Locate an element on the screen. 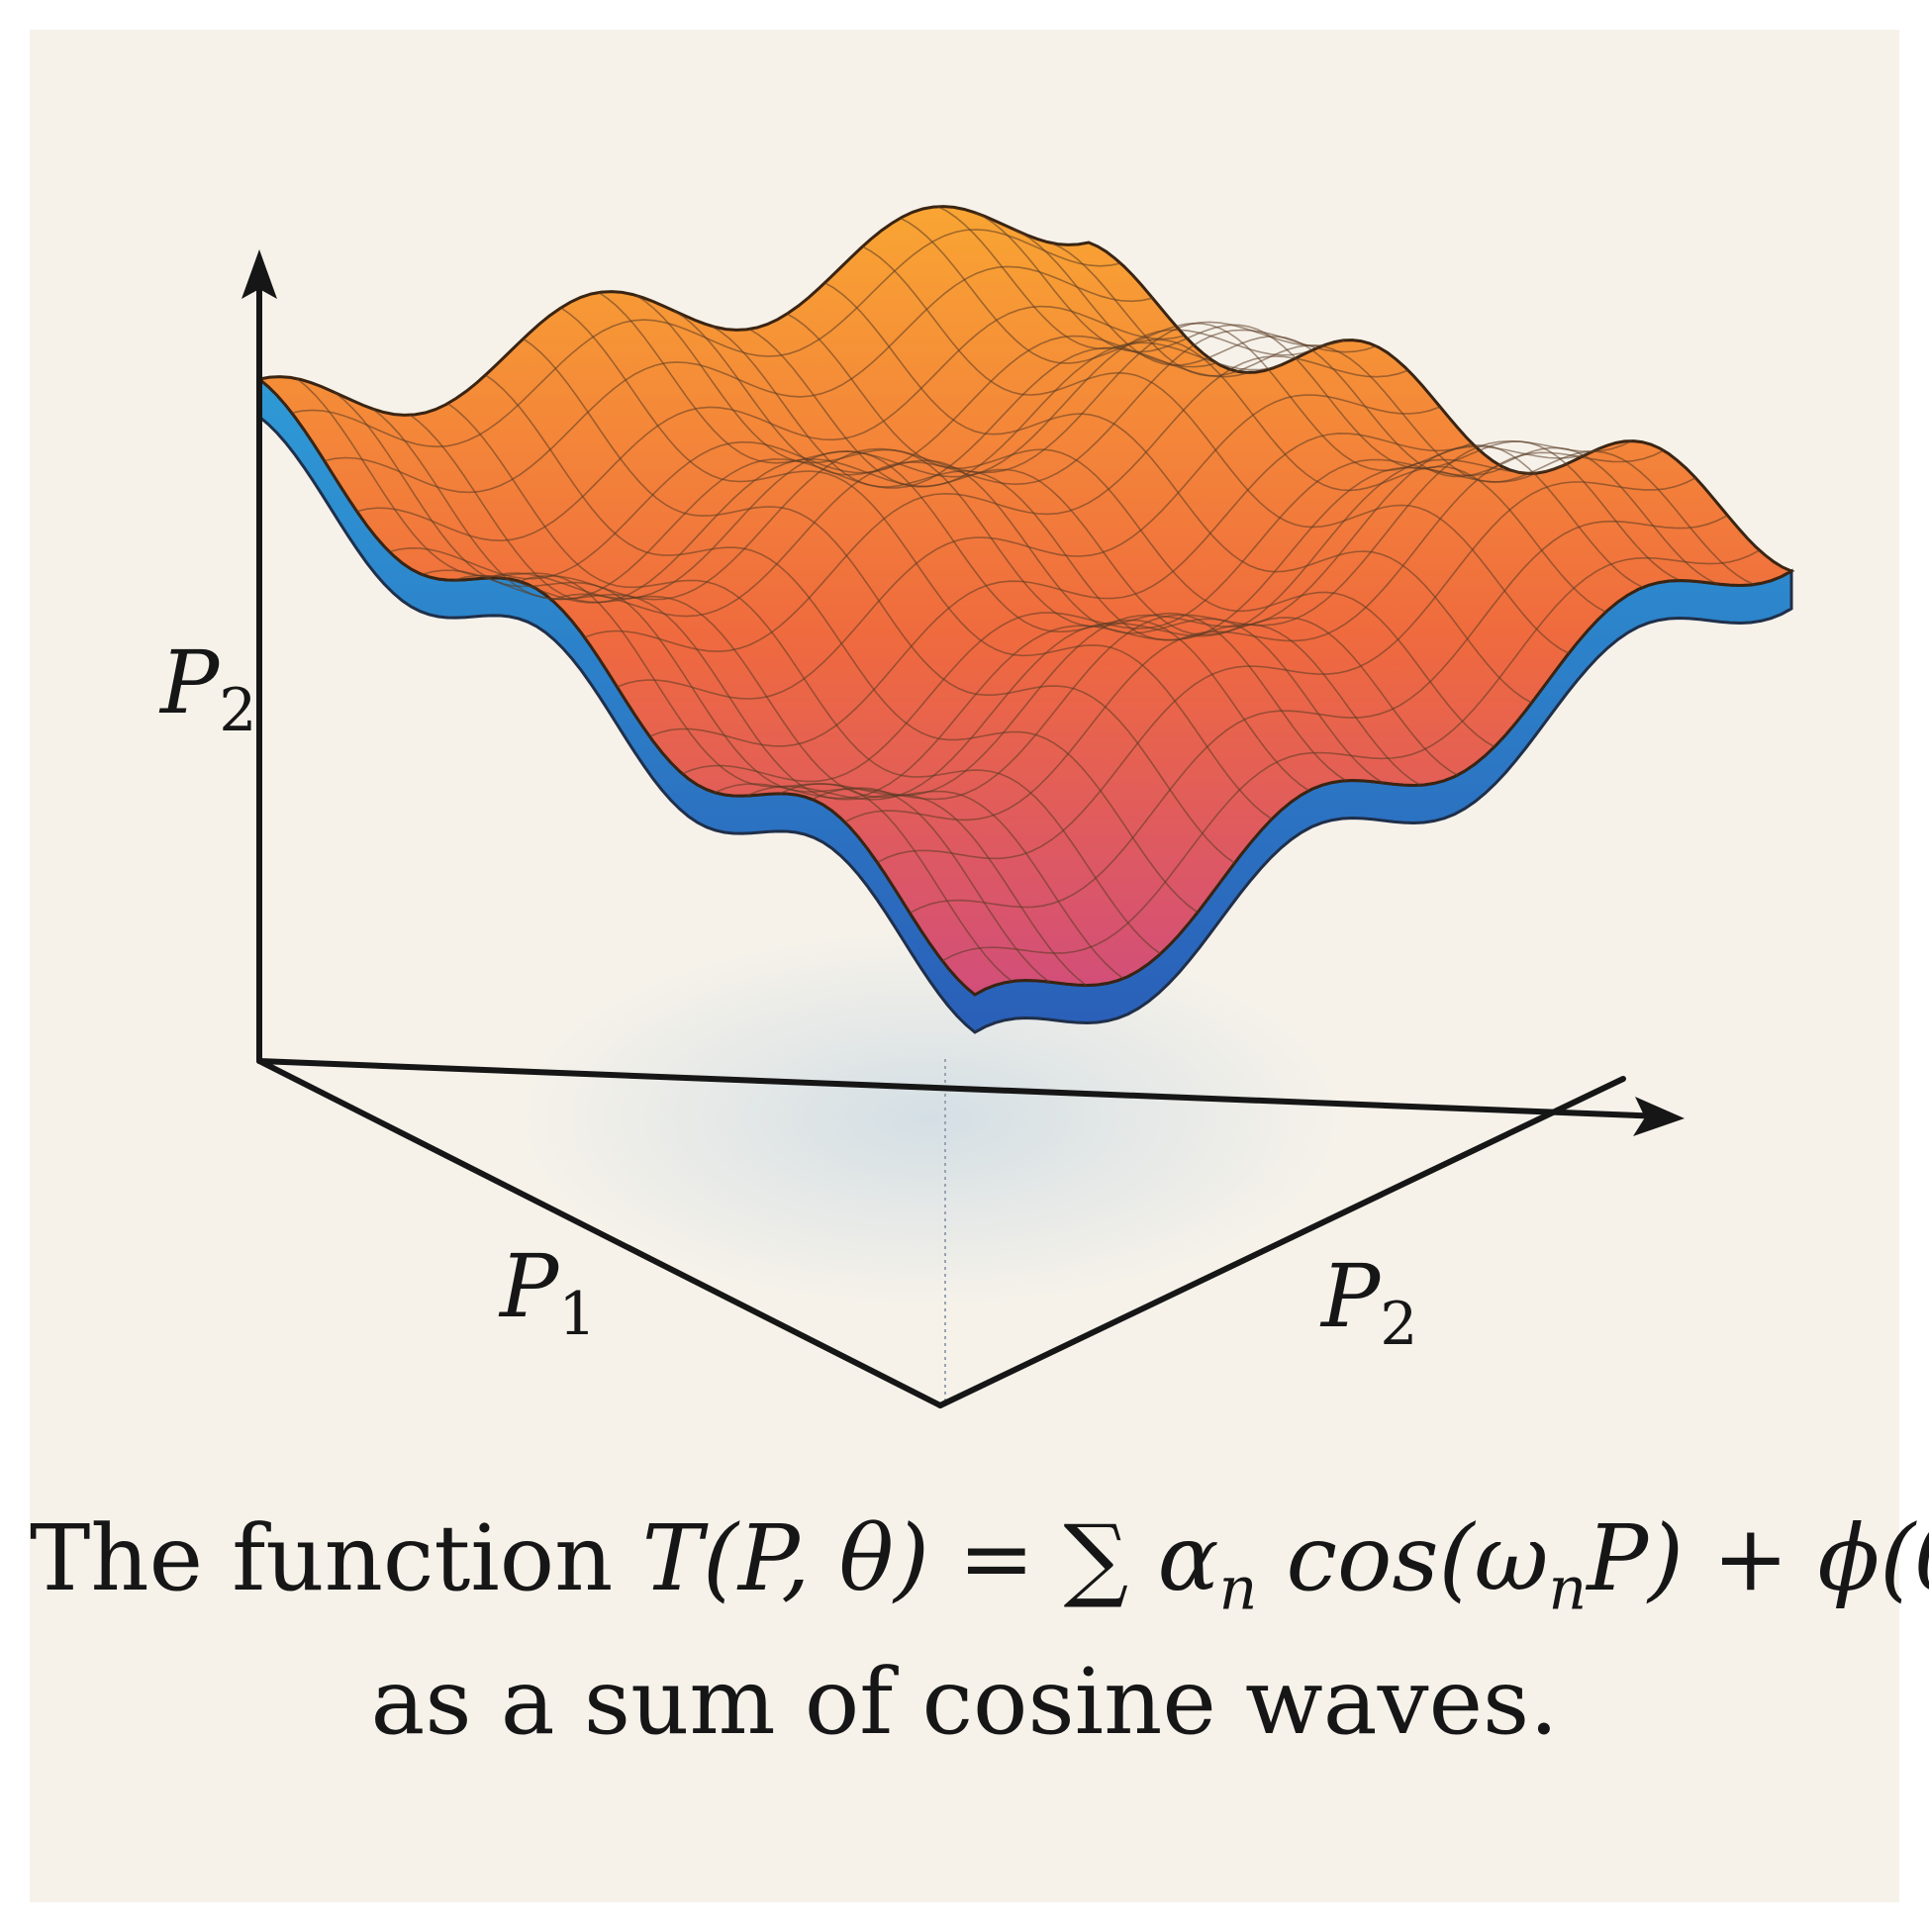  vertical-axis-label: P2 is located at coordinates (207, 688).